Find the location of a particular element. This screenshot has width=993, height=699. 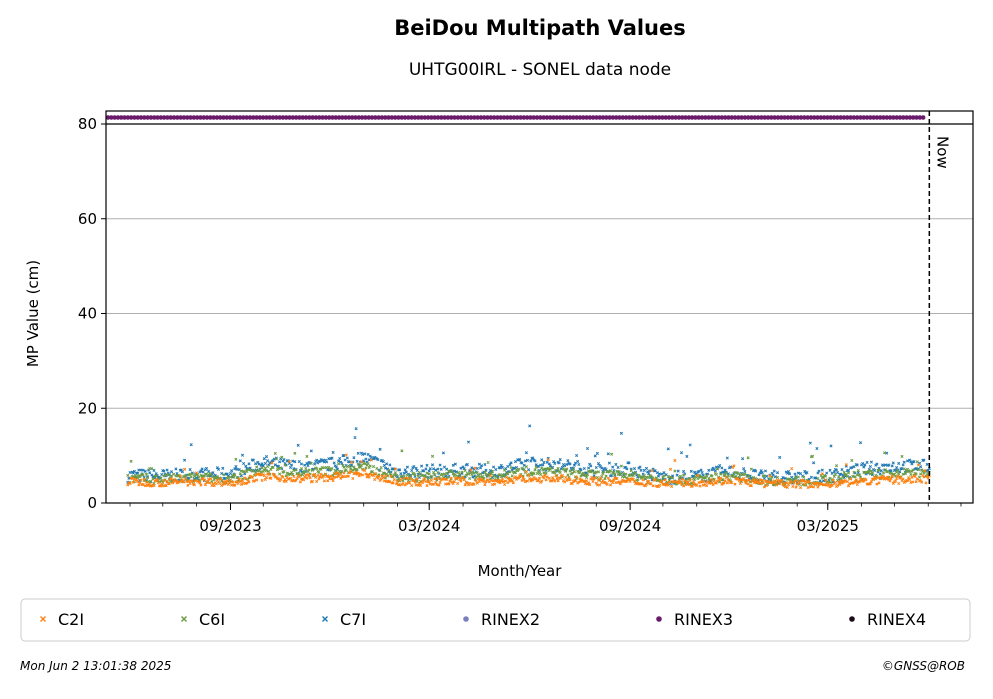

legend-marker-c6i is located at coordinates (184, 619).